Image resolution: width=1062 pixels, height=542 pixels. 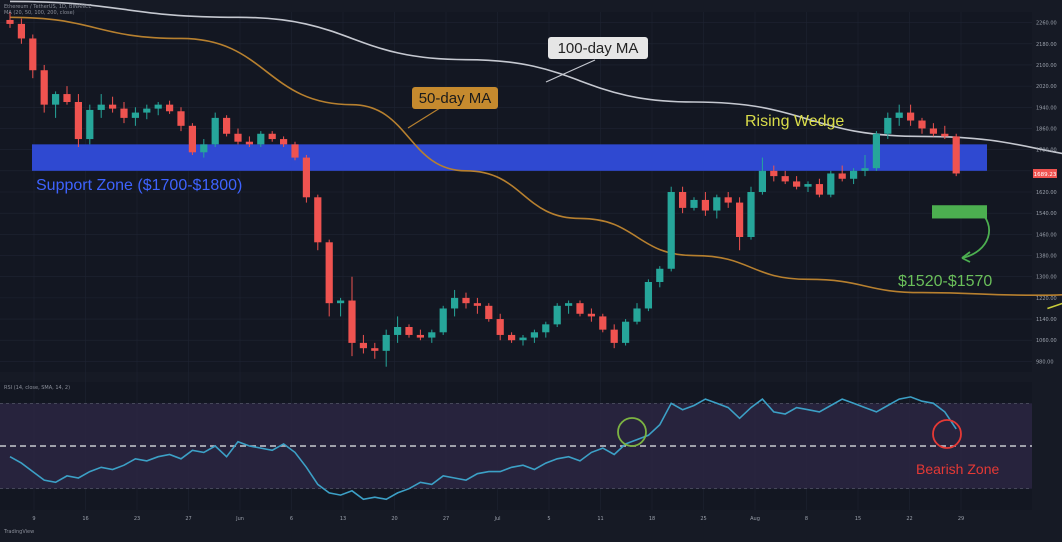 What do you see at coordinates (1046, 235) in the screenshot?
I see `price-tick-label: 1460.00` at bounding box center [1046, 235].